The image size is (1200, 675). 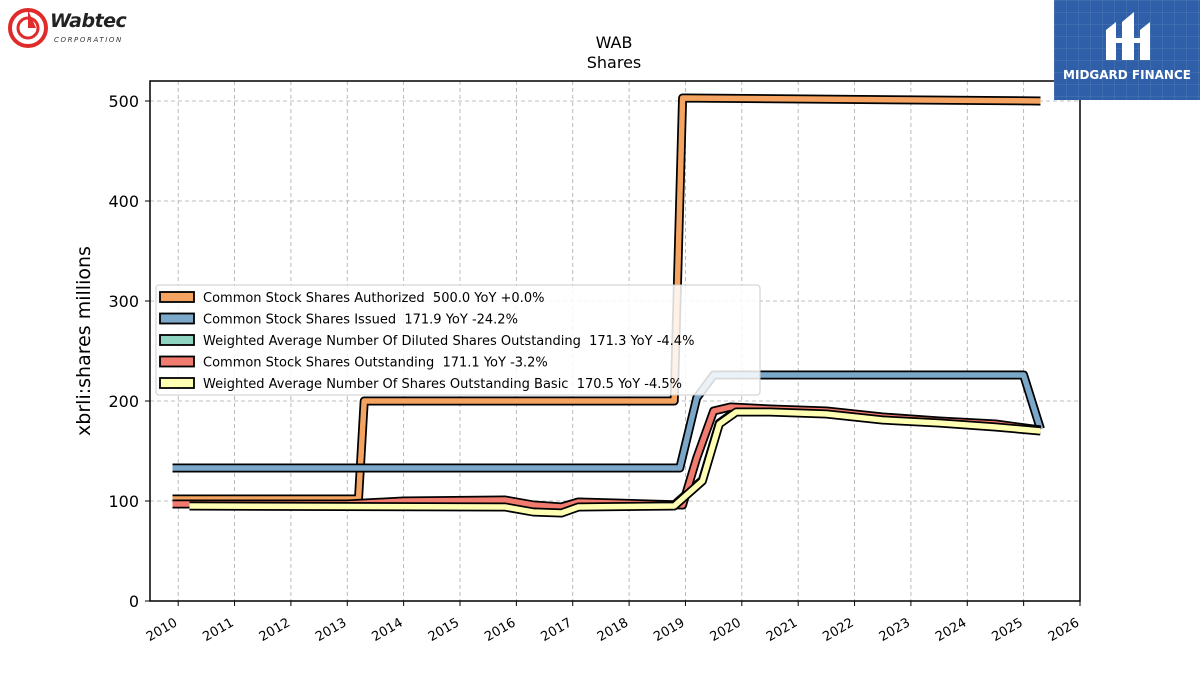 I want to click on wabtec-emblem-icon, so click(x=28, y=28).